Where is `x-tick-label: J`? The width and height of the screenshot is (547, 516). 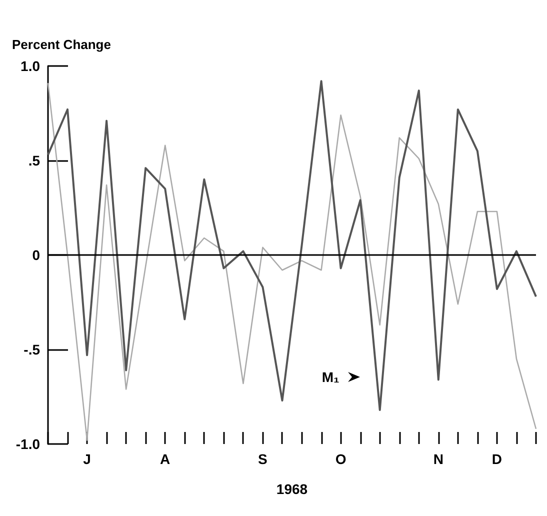 x-tick-label: J is located at coordinates (87, 459).